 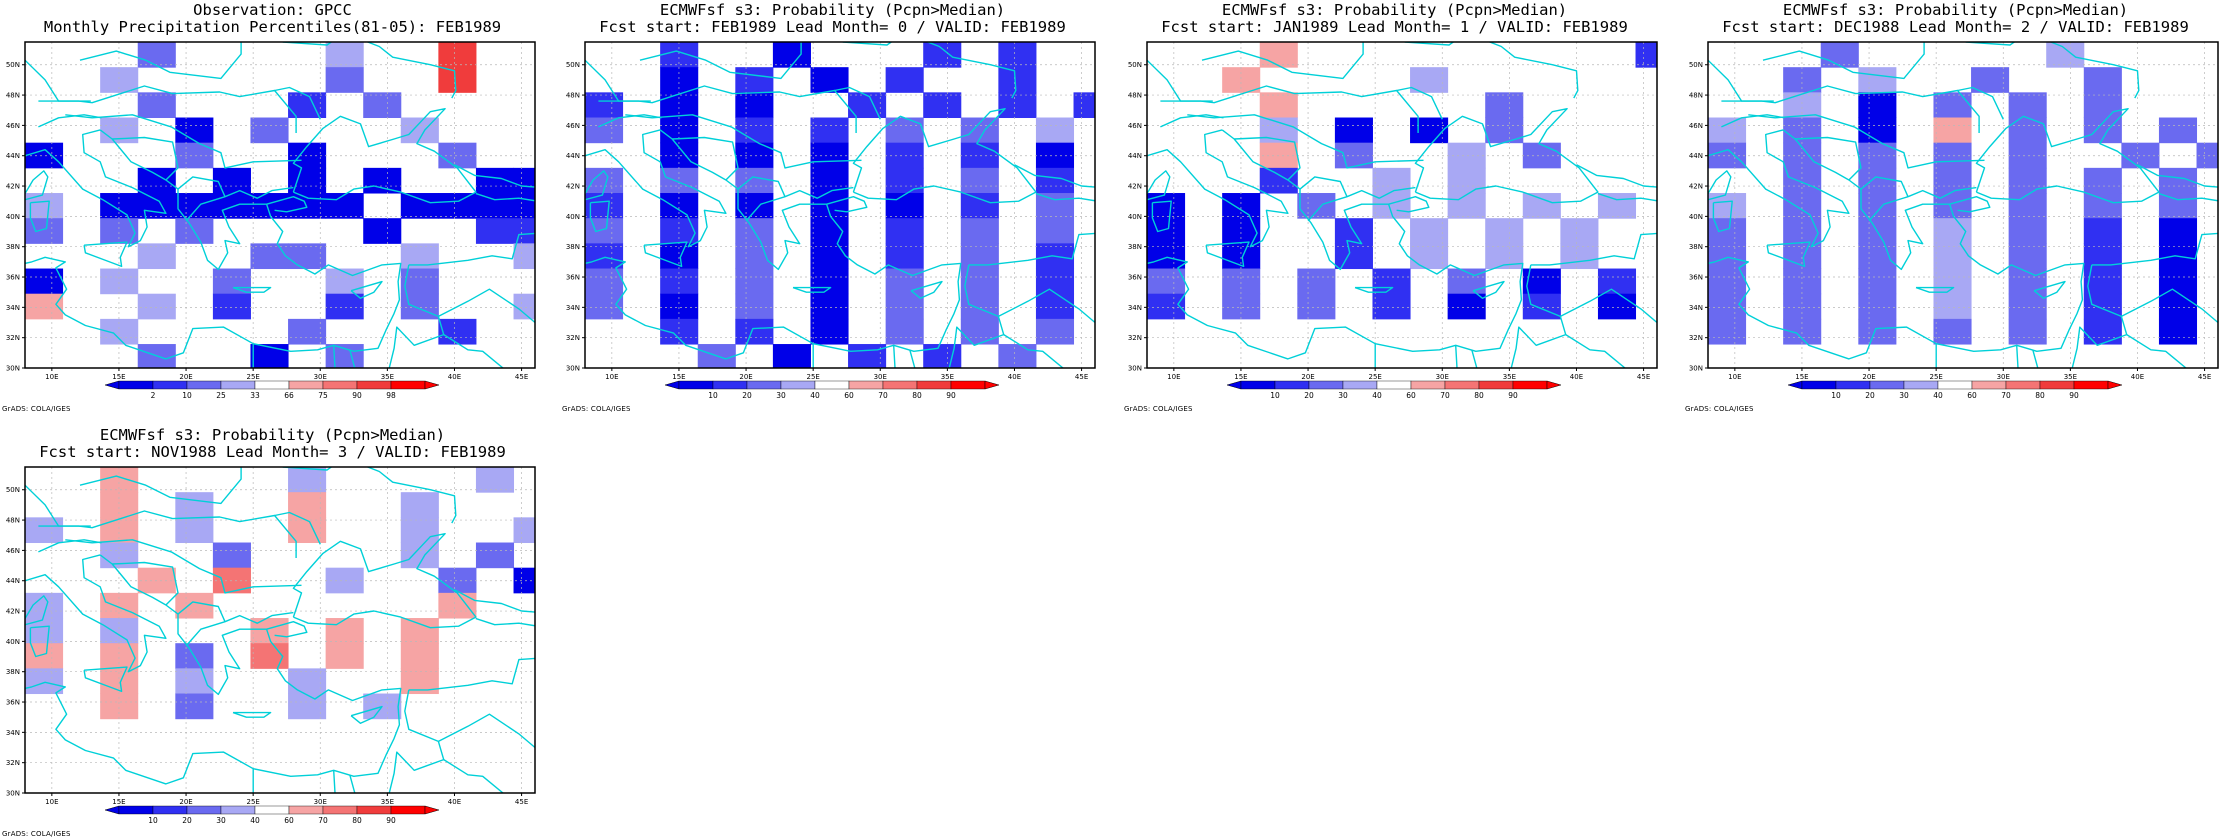 What do you see at coordinates (1696, 187) in the screenshot?
I see `lat-tick-label: 42N` at bounding box center [1696, 187].